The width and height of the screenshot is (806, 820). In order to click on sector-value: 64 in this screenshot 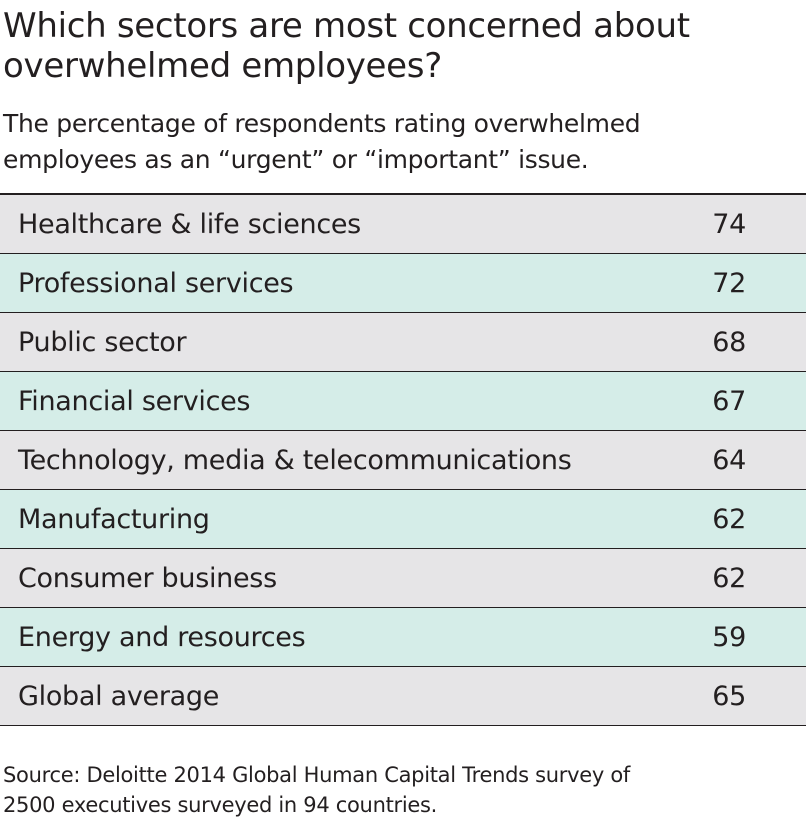, I will do `click(729, 460)`.